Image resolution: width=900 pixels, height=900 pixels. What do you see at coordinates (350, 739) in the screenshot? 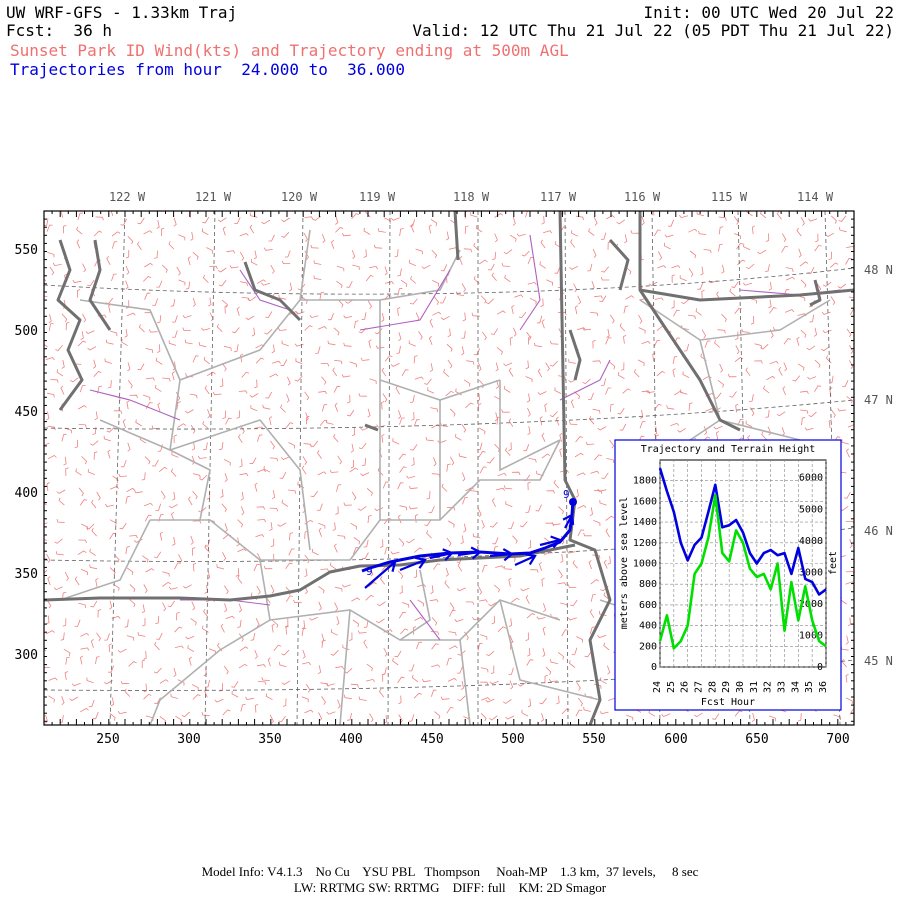
I see `x-tick-label: 400` at bounding box center [350, 739].